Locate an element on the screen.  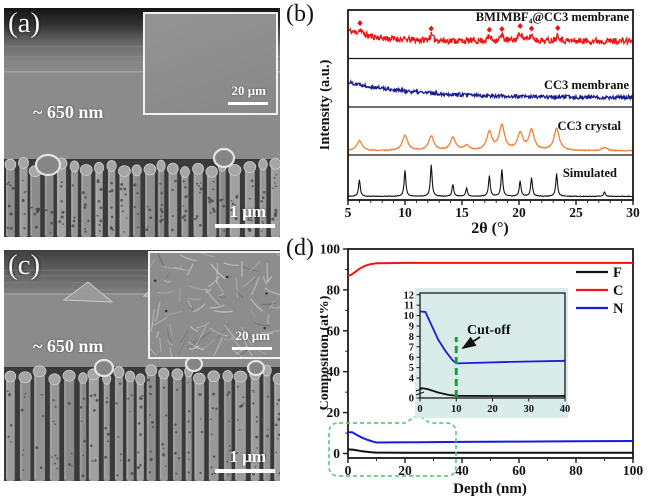
axis-break-mark is located at coordinates (420, 391).